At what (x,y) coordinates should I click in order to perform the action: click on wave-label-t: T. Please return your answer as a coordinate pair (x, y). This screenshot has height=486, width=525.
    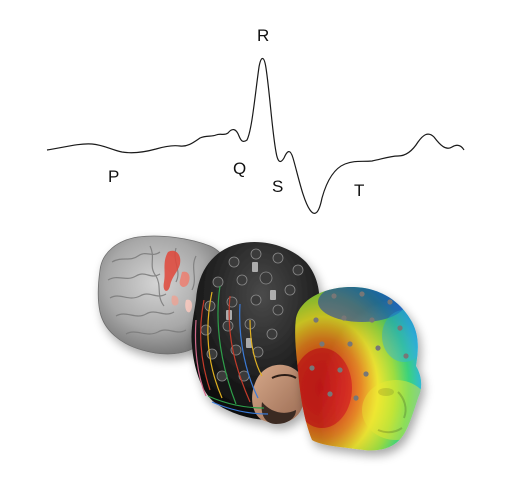
    Looking at the image, I should click on (359, 190).